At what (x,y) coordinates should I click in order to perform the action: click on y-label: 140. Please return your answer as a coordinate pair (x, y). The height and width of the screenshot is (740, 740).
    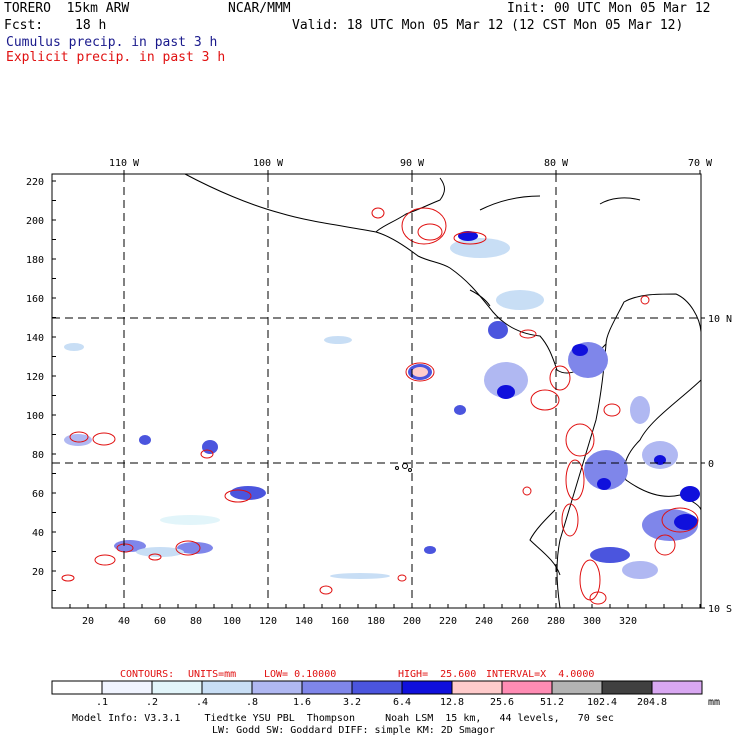
    Looking at the image, I should click on (35, 338).